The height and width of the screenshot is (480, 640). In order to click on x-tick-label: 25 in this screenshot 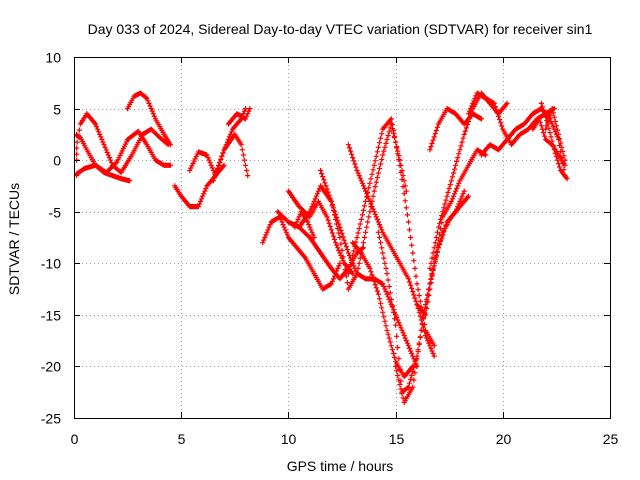, I will do `click(611, 439)`.